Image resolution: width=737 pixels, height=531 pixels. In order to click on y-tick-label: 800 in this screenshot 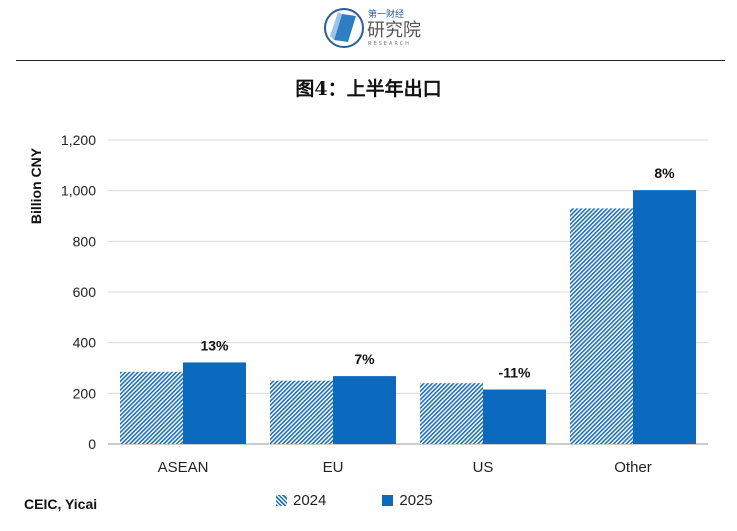, I will do `click(85, 241)`.